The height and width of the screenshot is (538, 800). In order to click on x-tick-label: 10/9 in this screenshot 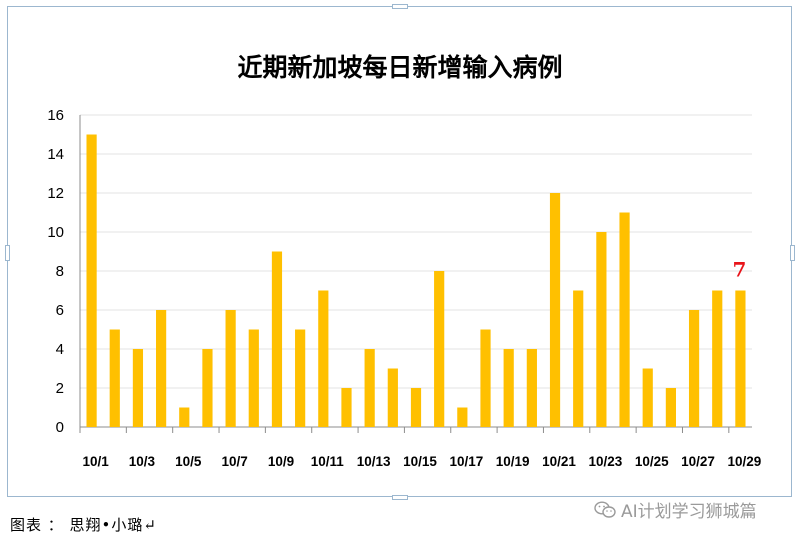, I will do `click(281, 461)`.